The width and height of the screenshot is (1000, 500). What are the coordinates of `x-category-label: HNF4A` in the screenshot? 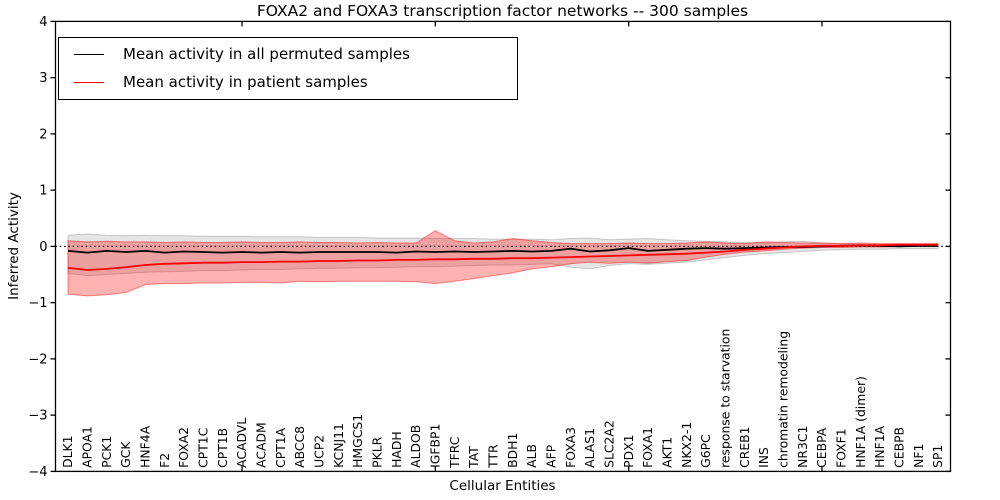 It's located at (145, 446).